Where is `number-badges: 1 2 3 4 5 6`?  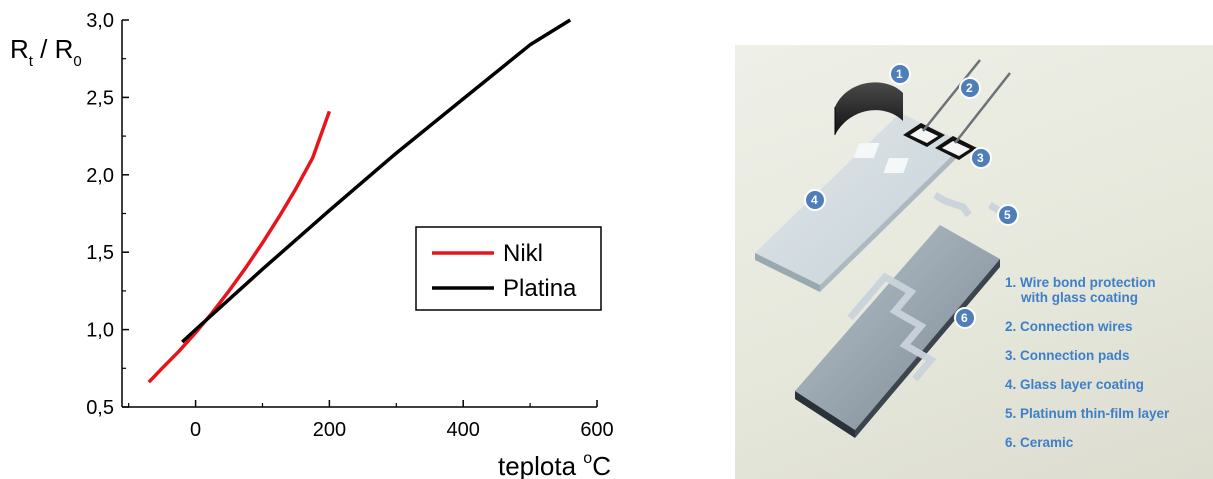 number-badges: 1 2 3 4 5 6 is located at coordinates (911, 196).